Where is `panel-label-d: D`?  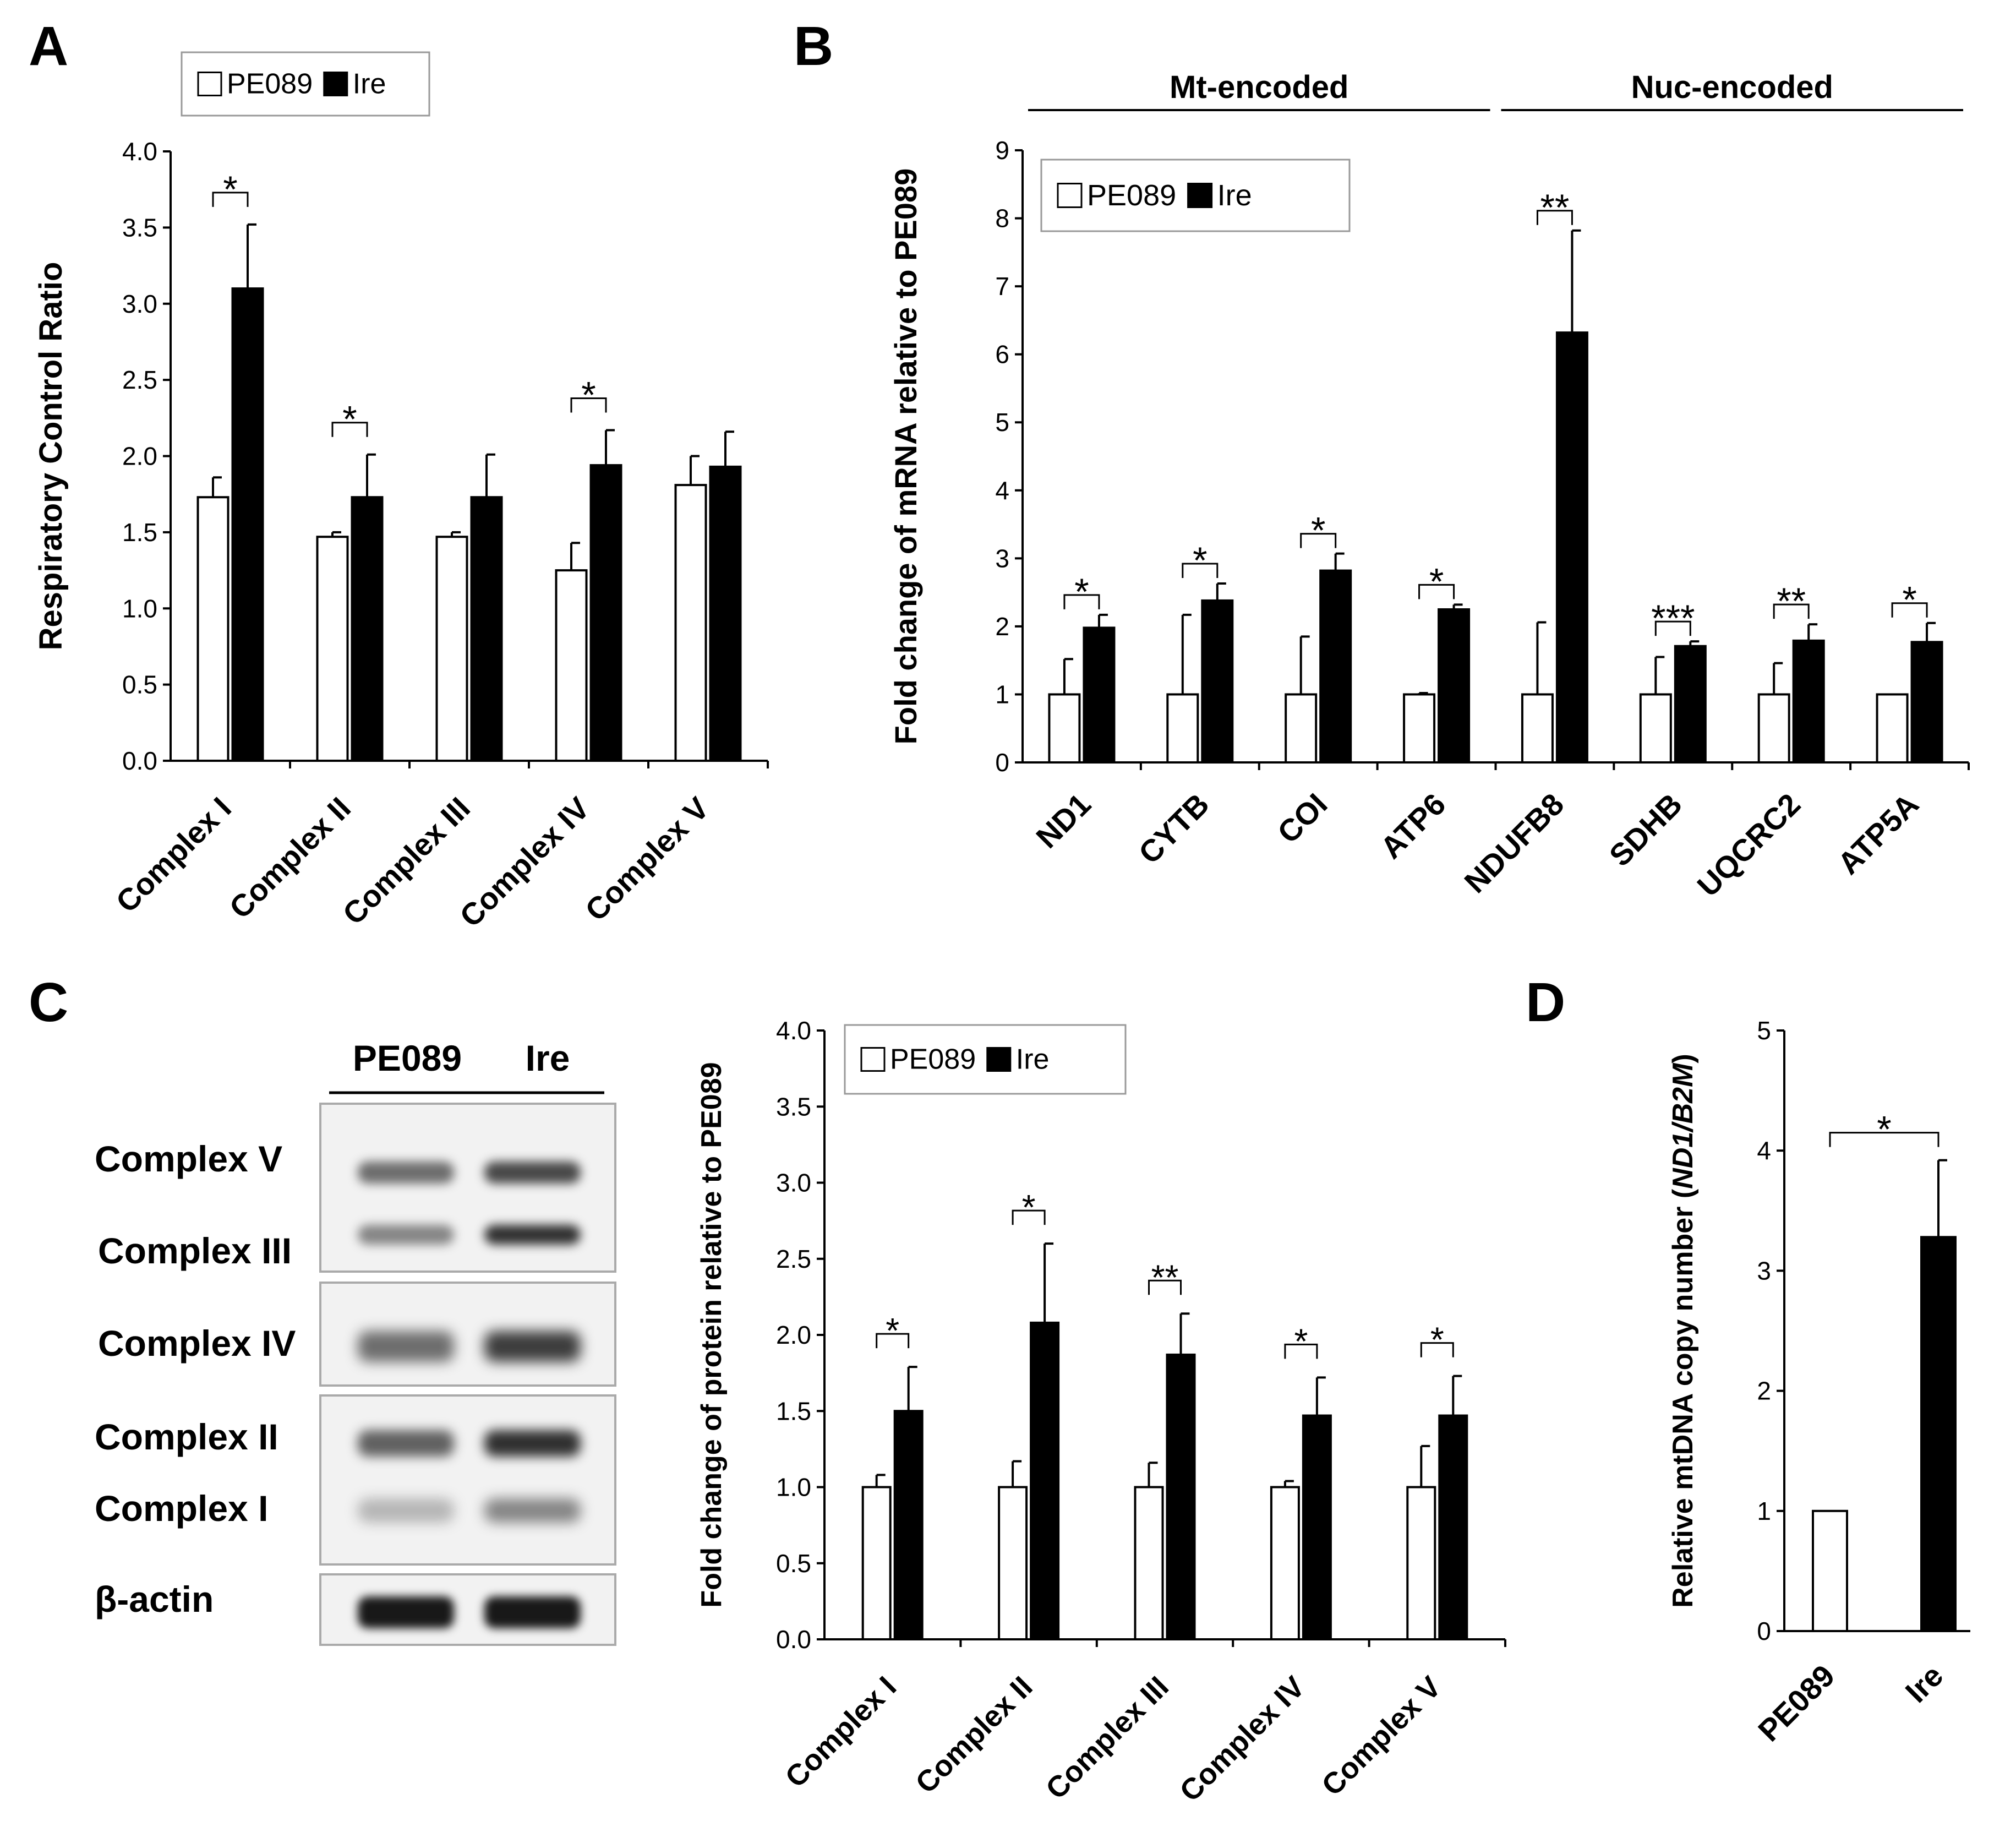
panel-label-d: D is located at coordinates (1546, 1003).